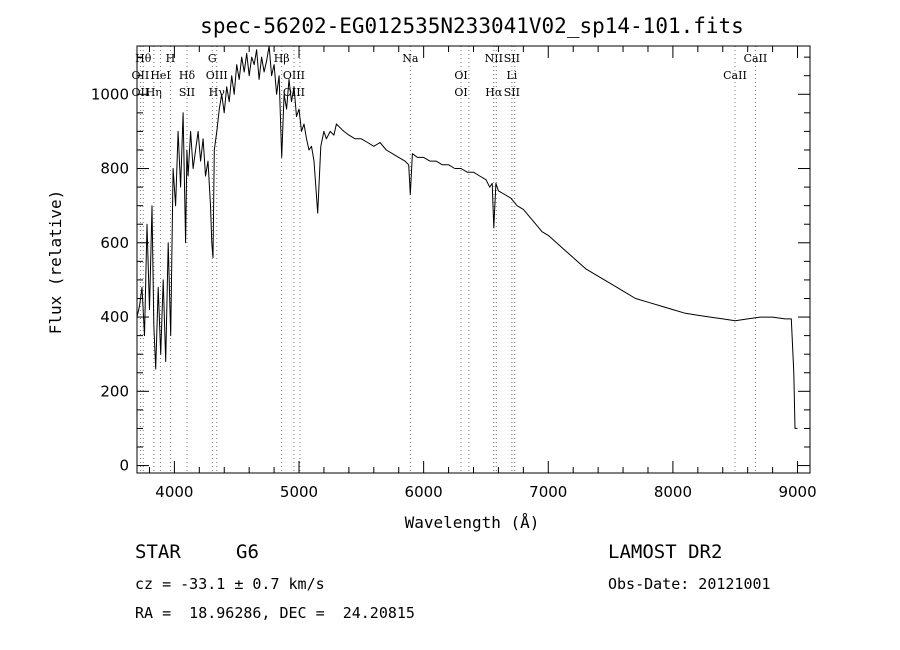  What do you see at coordinates (665, 552) in the screenshot?
I see `survey-name: LAMOST DR2` at bounding box center [665, 552].